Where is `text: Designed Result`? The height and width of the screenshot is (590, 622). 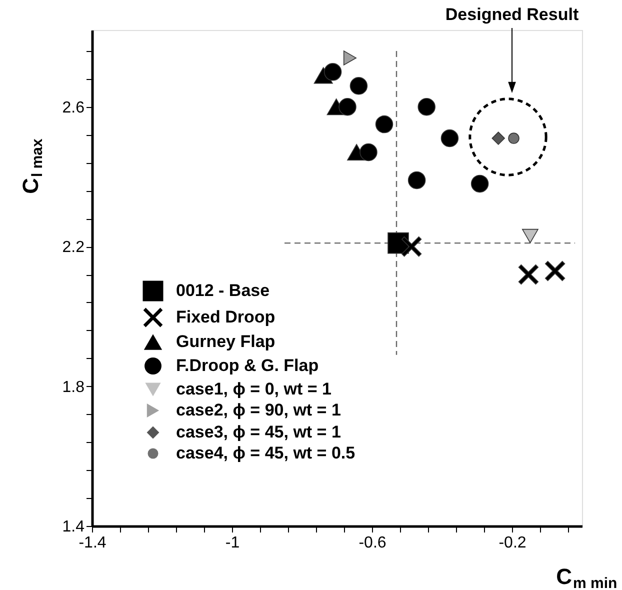
text: Designed Result is located at coordinates (512, 14).